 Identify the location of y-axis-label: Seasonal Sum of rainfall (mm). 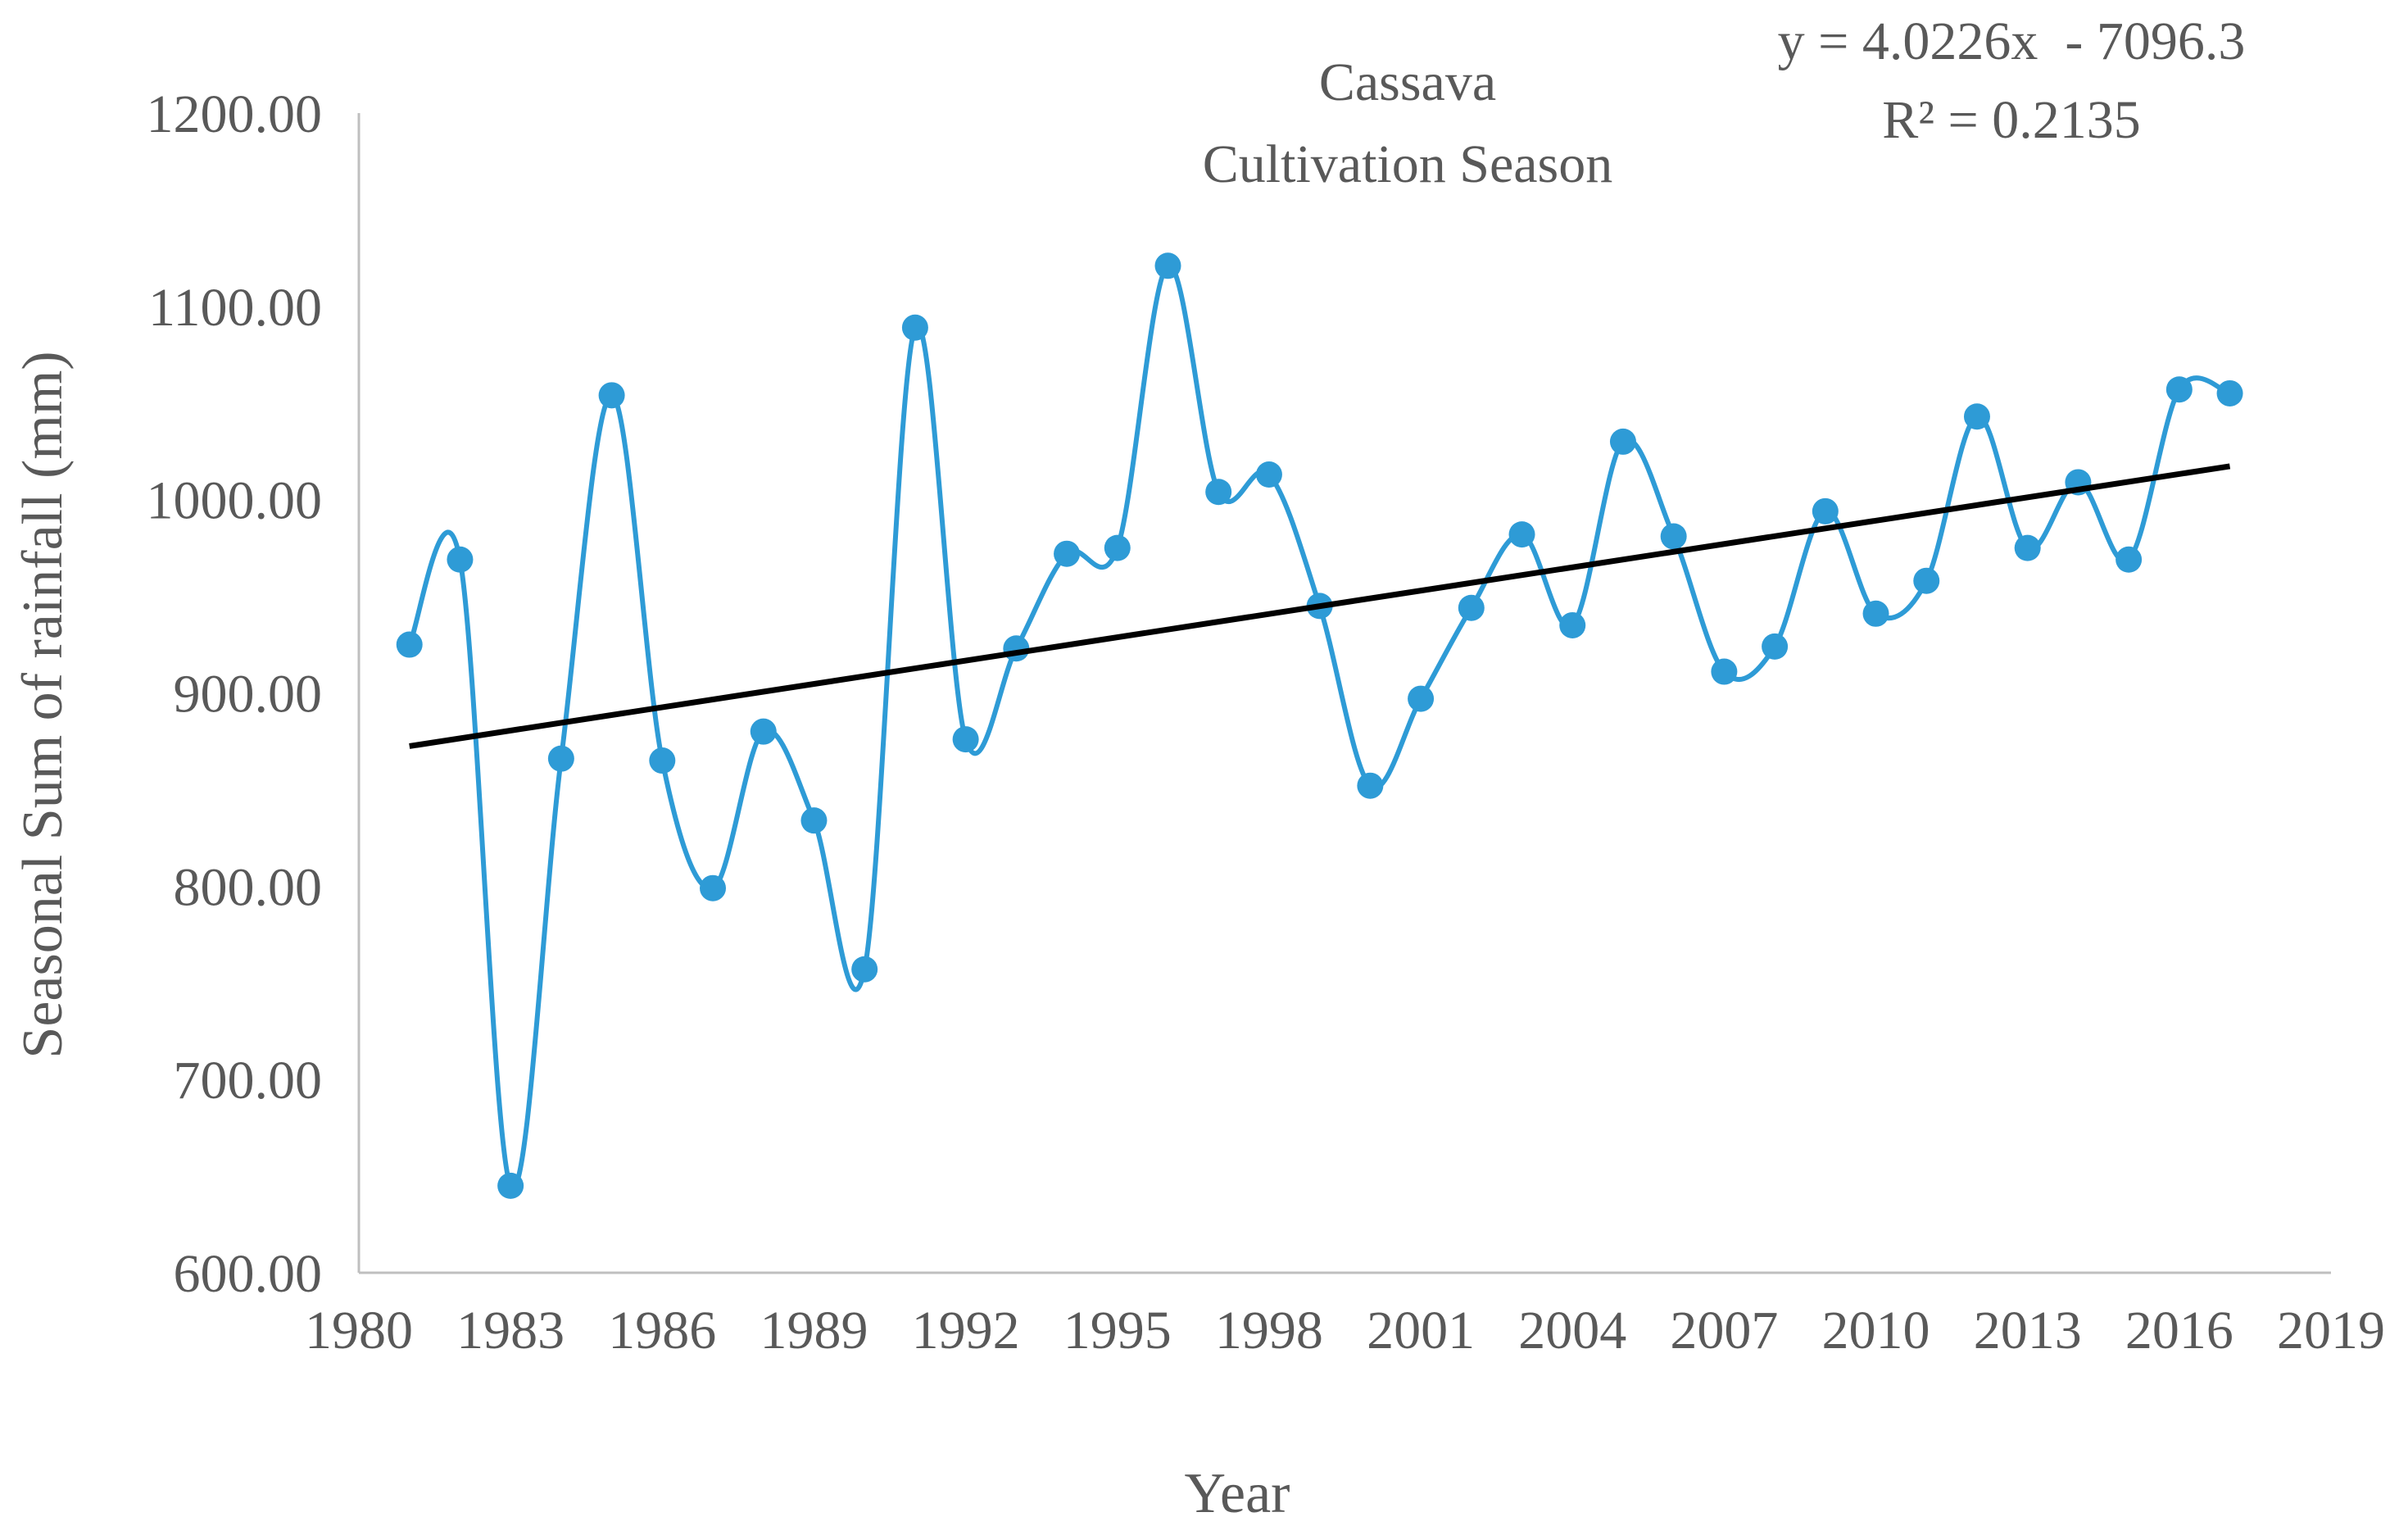
(43, 705).